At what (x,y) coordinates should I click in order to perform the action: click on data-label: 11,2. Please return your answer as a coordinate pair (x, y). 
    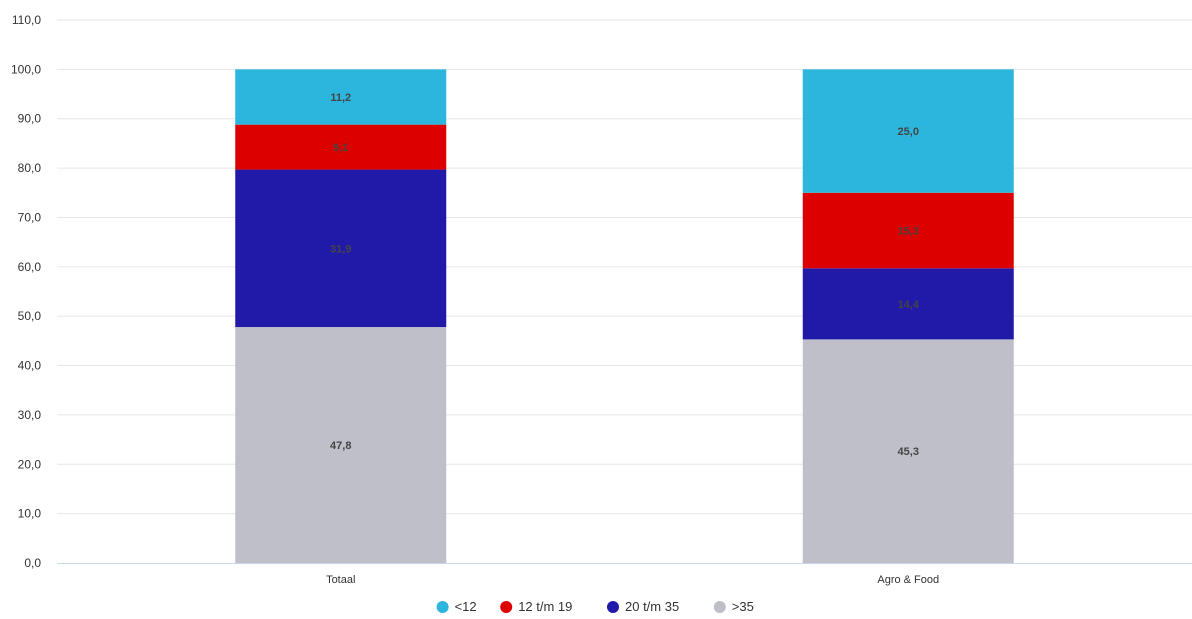
    Looking at the image, I should click on (340, 98).